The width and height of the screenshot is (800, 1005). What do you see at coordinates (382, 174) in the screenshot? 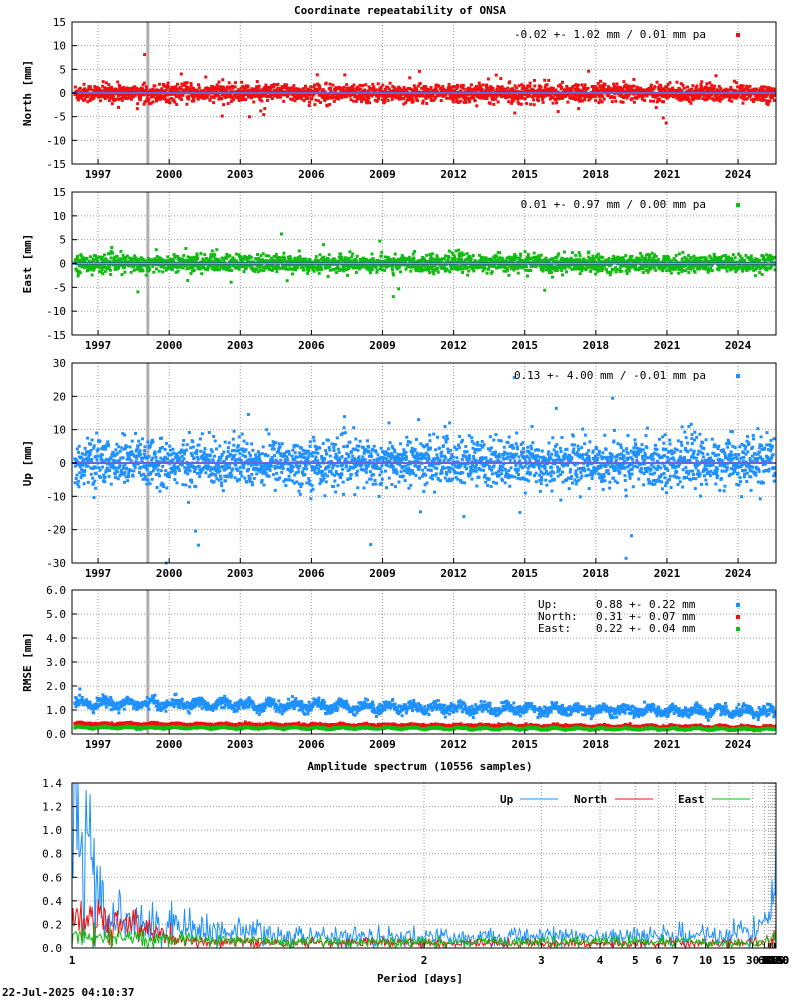
I see `x-tick-label: 2009` at bounding box center [382, 174].